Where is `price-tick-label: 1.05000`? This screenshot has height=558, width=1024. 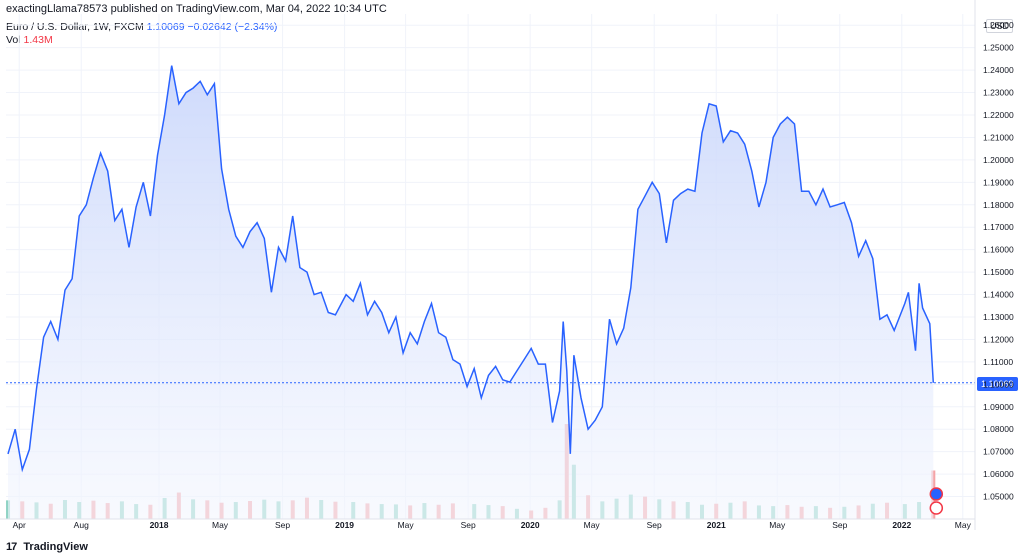 price-tick-label: 1.05000 is located at coordinates (998, 497).